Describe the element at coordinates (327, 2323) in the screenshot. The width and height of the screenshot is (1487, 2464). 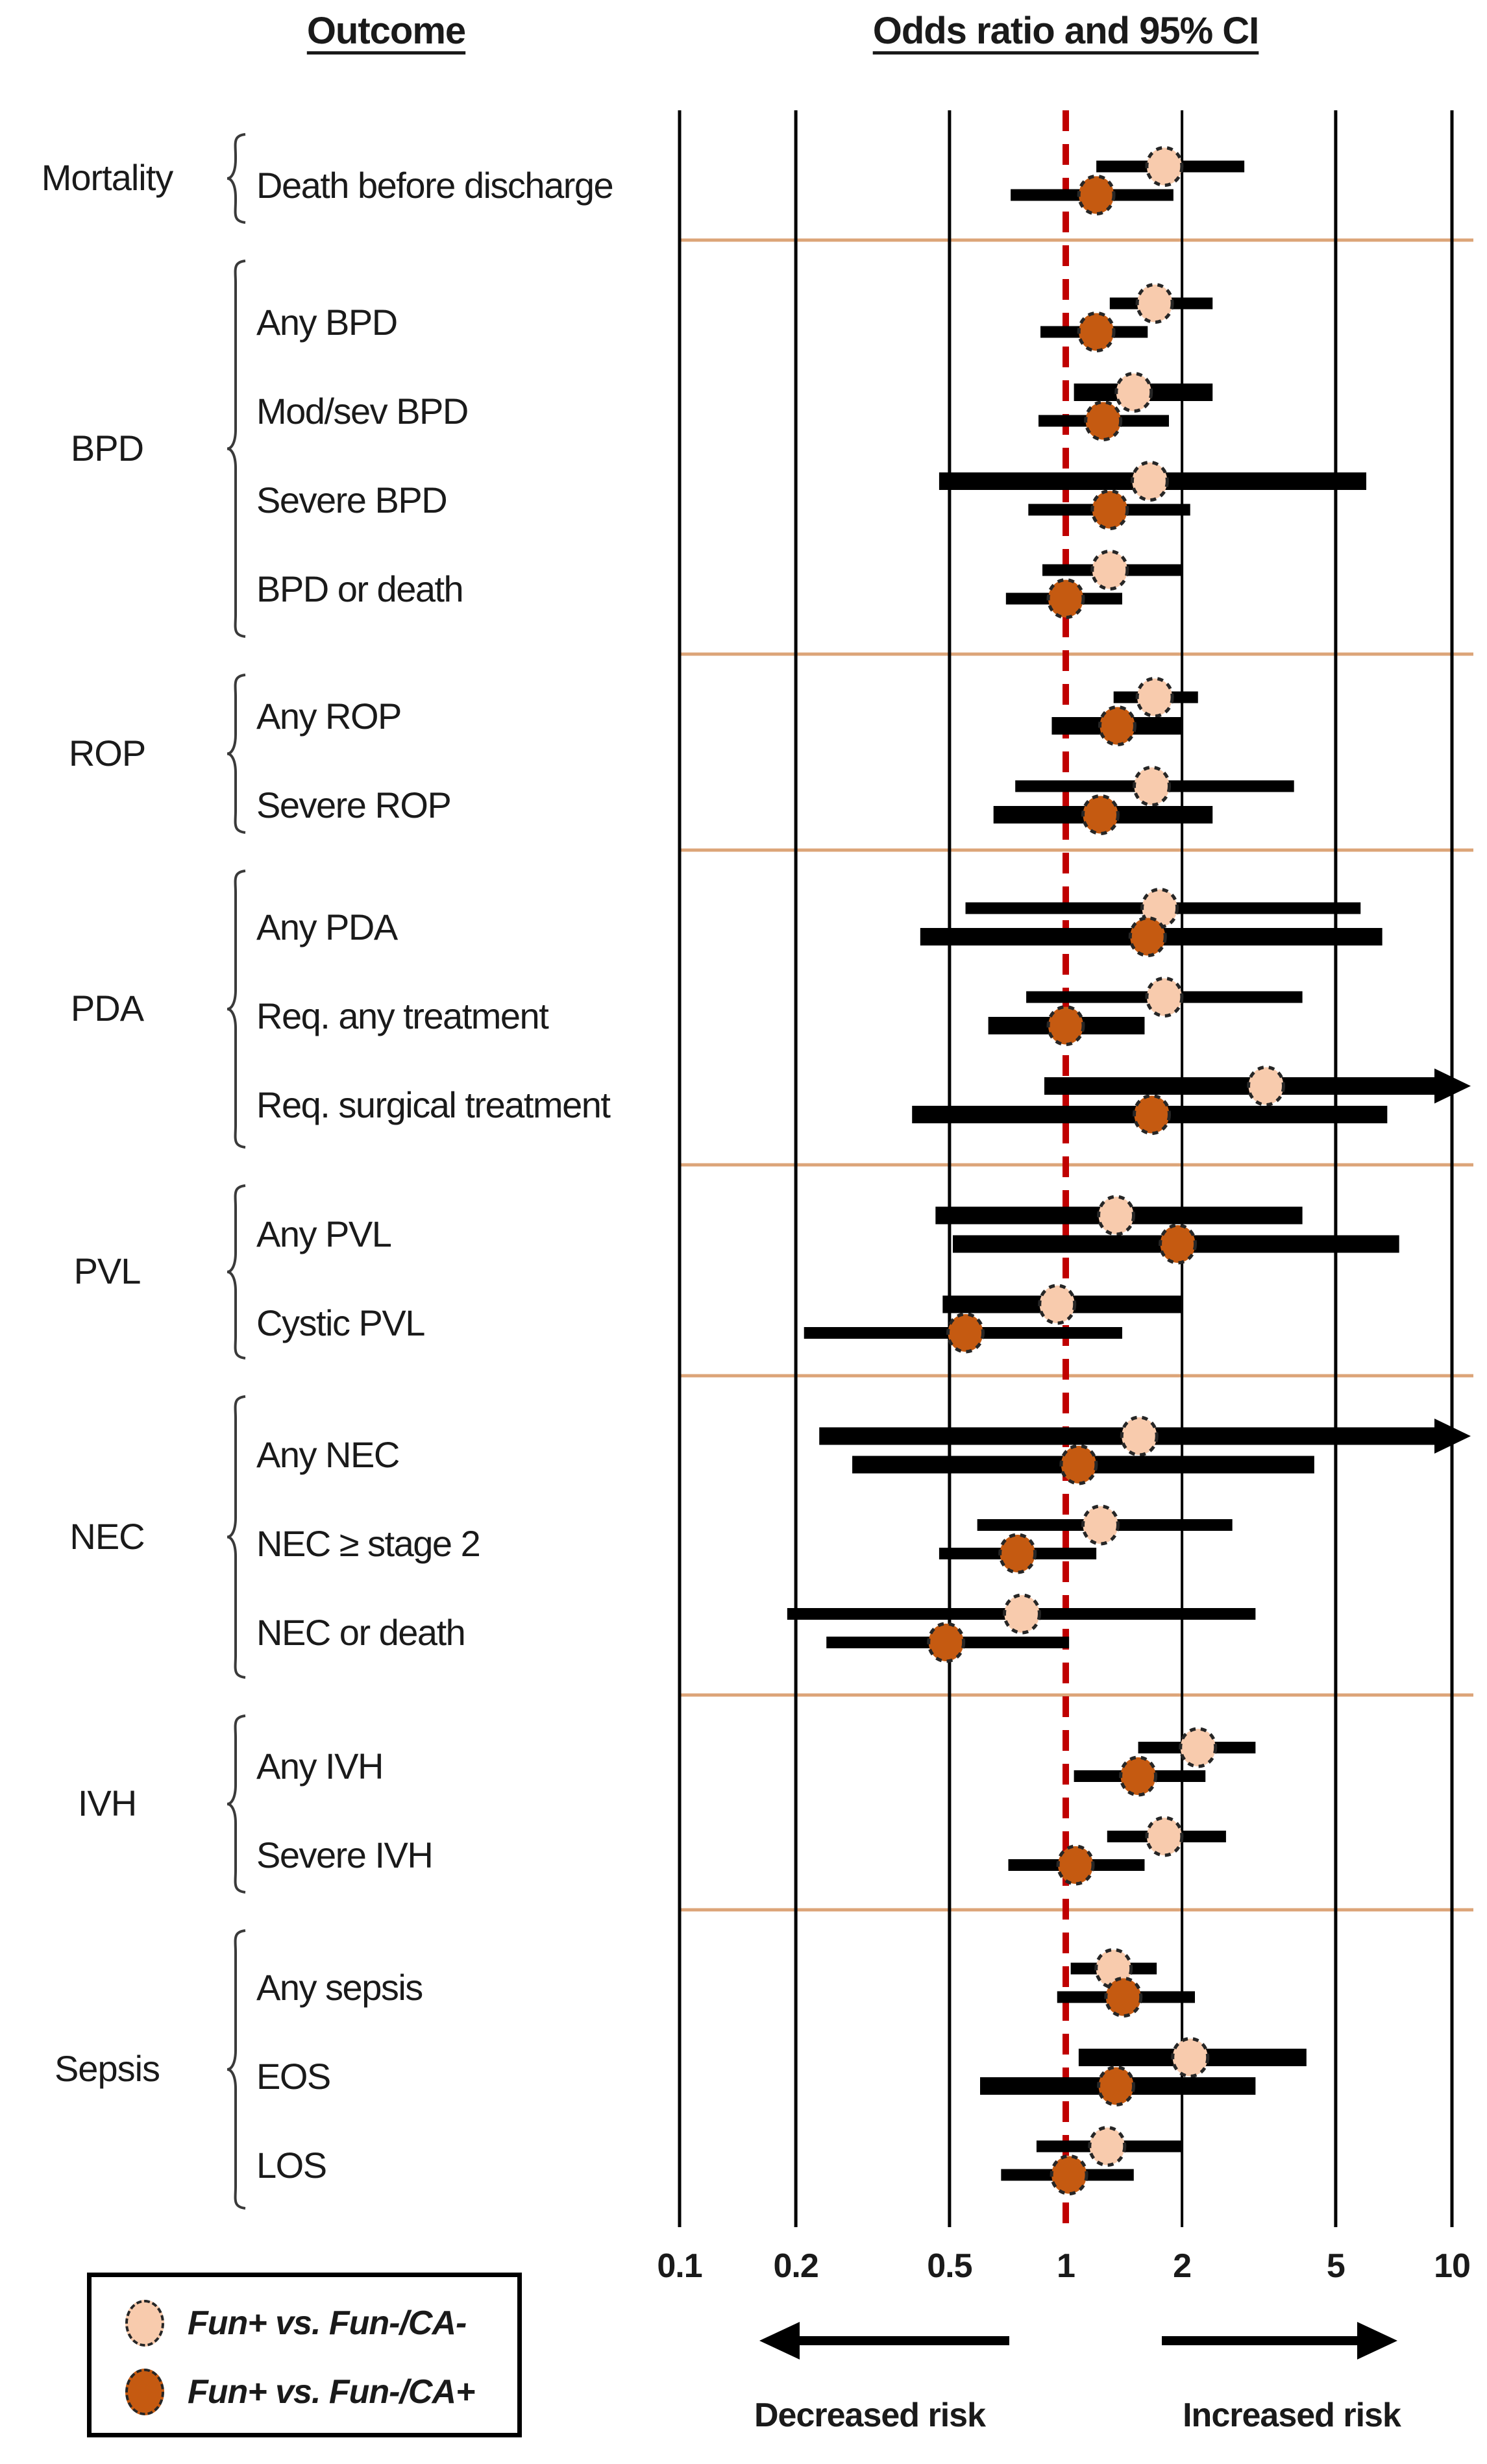
I see `legend-item-label: Fun+ vs. Fun-/CA-` at that location.